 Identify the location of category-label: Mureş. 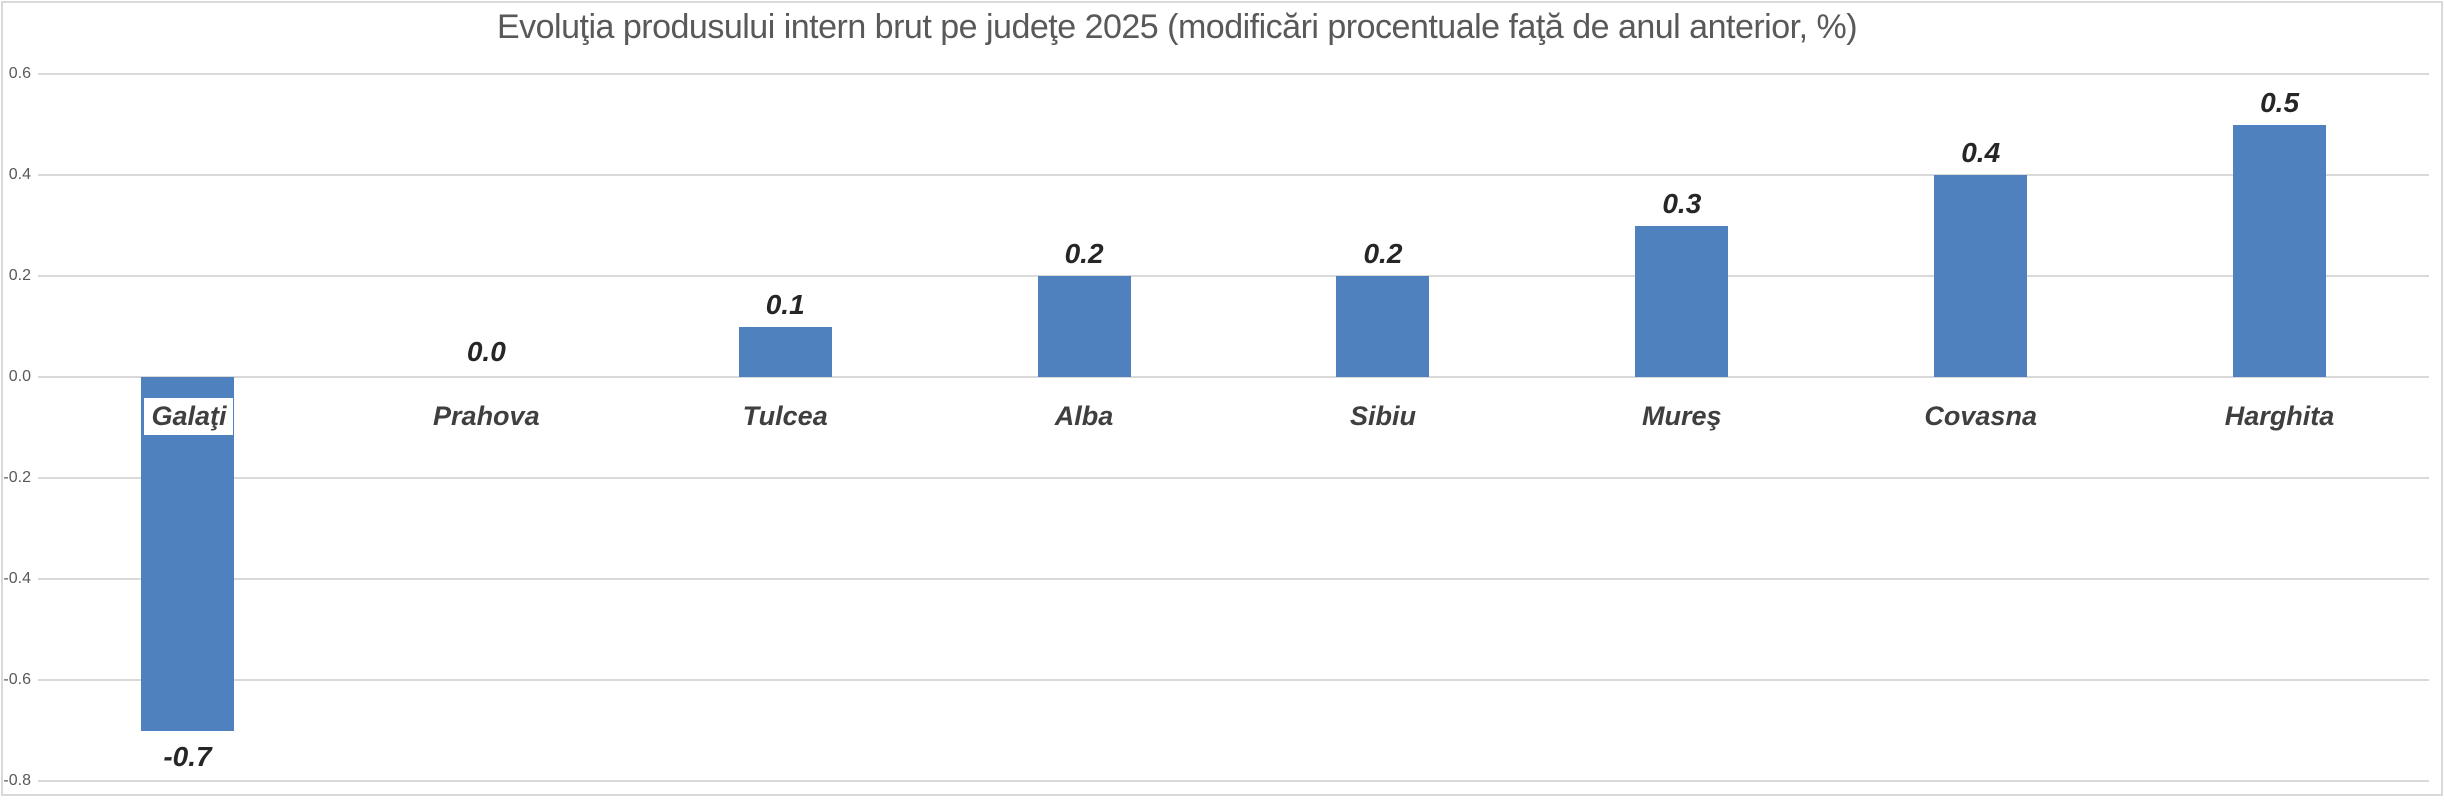
(1682, 416).